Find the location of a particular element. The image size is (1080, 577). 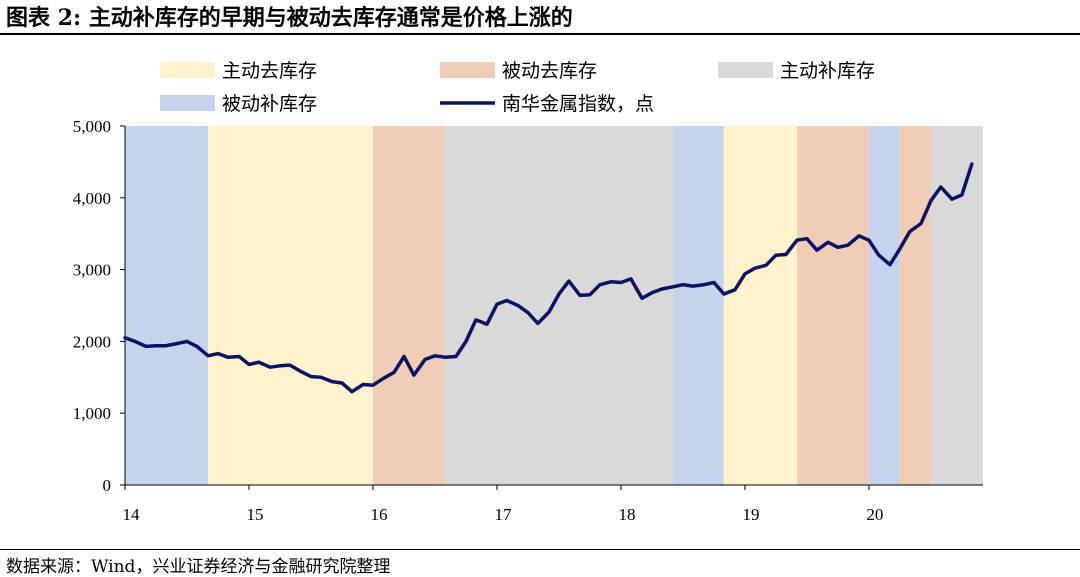

source-rule is located at coordinates (540, 549).